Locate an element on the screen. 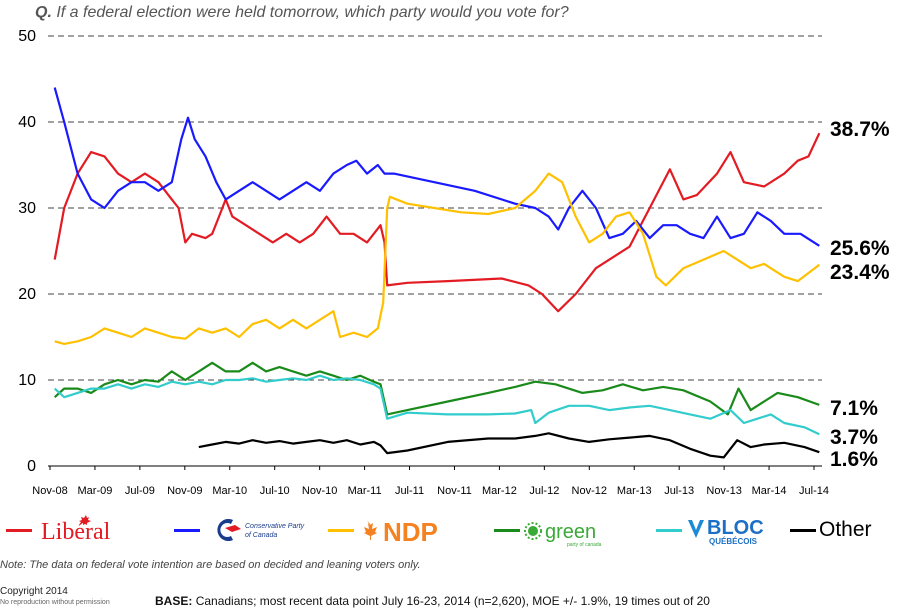  x-tick-label: Jul-12 is located at coordinates (544, 491).